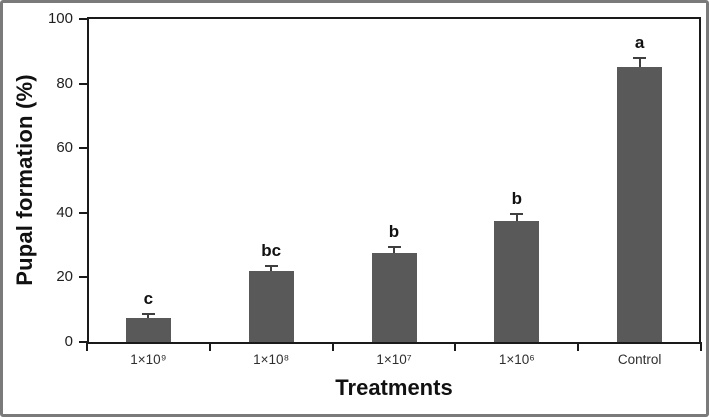 The height and width of the screenshot is (417, 709). What do you see at coordinates (24, 180) in the screenshot?
I see `y-axis-title: Pupal formation (%)` at bounding box center [24, 180].